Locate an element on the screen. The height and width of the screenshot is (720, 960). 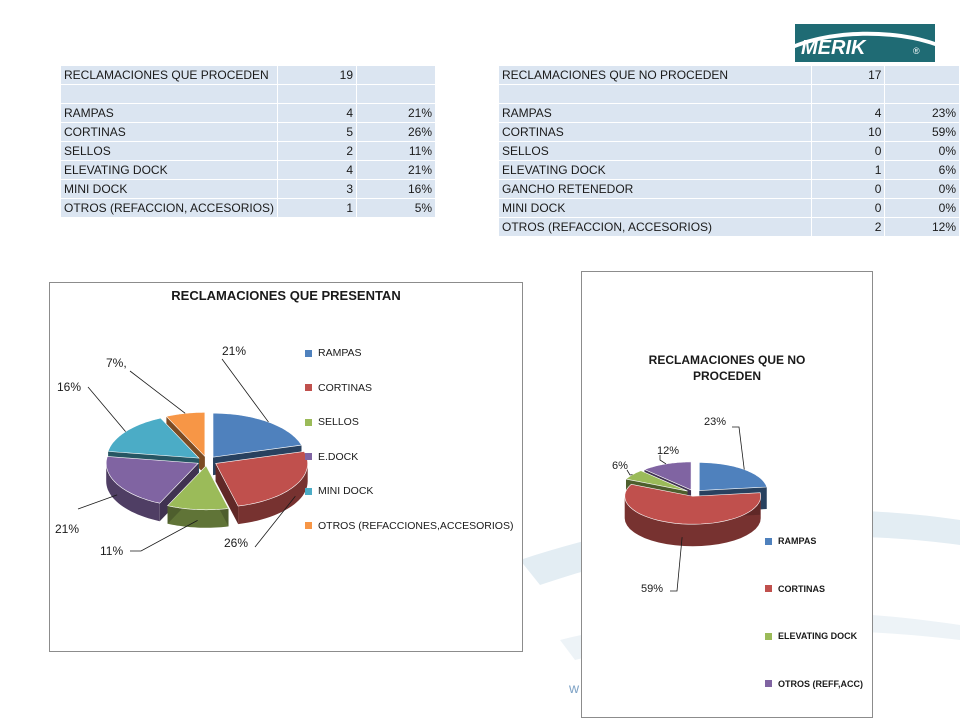
pie-chart-presentan: 21% 26% 11% 21% 16% 7%, is located at coordinates (182, 451).